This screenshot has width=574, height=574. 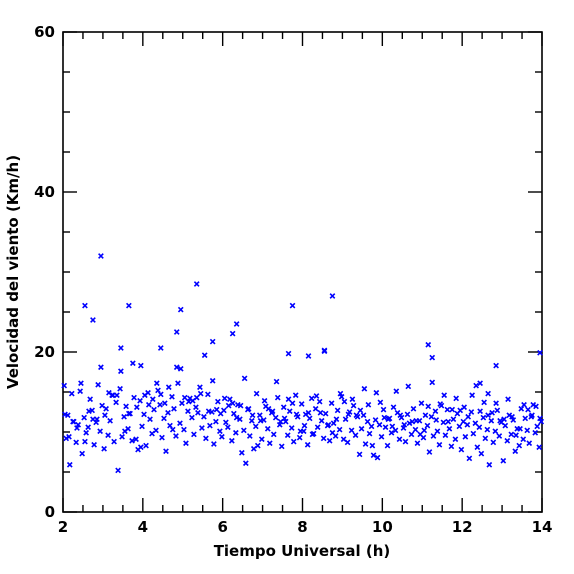 What do you see at coordinates (542, 527) in the screenshot?
I see `x-tick-label: 14` at bounding box center [542, 527].